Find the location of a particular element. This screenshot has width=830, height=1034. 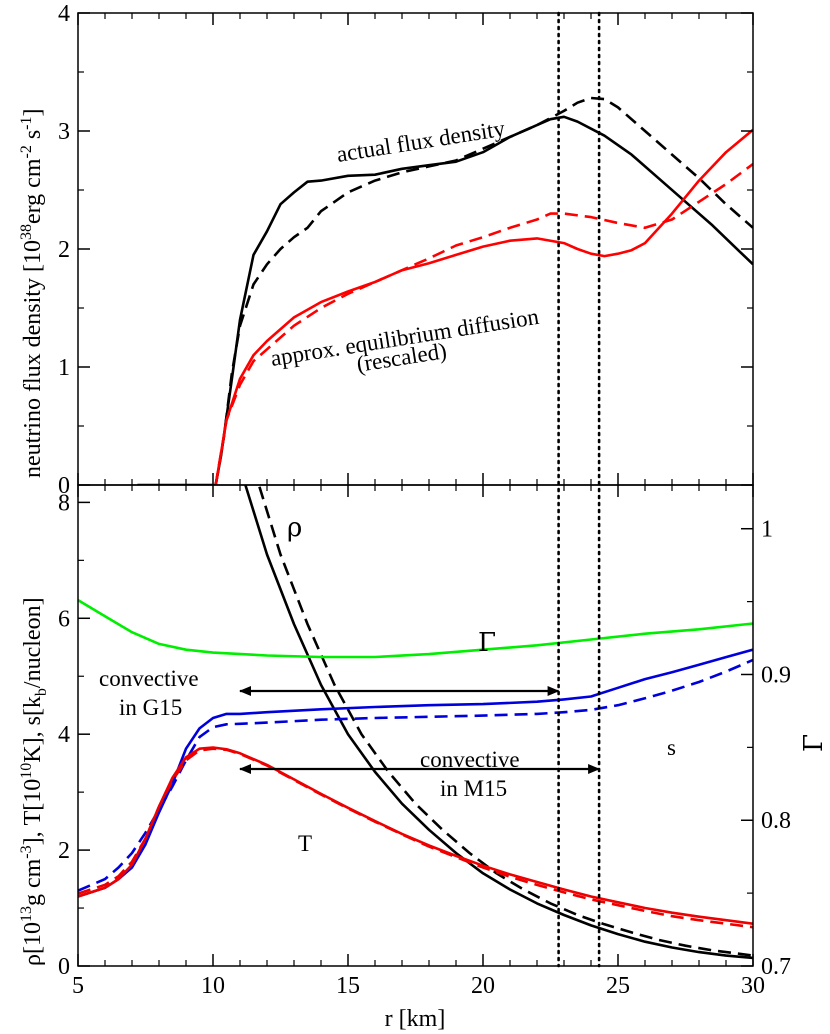

x-tick-label-25: 25 is located at coordinates (618, 986).